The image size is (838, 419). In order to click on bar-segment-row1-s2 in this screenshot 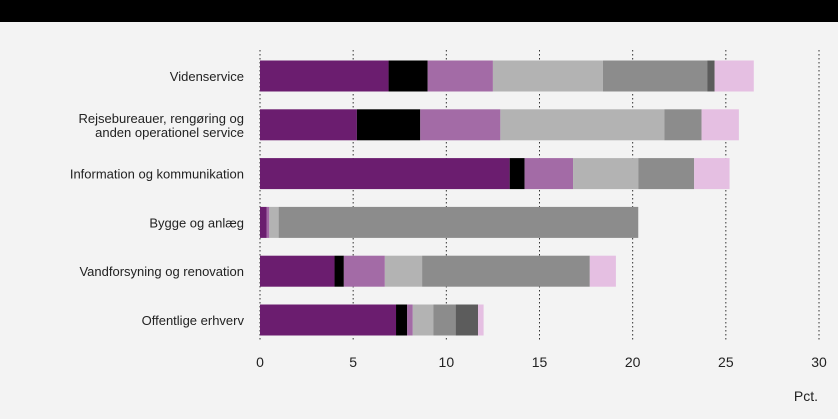, I will do `click(460, 125)`.